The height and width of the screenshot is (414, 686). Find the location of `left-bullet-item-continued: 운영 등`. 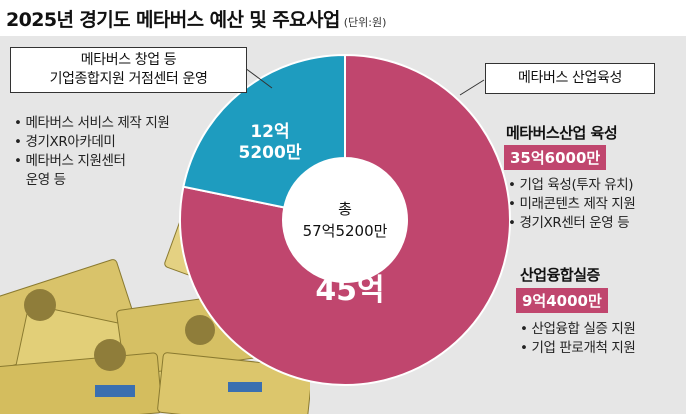

left-bullet-item-continued: 운영 등 is located at coordinates (45, 180).